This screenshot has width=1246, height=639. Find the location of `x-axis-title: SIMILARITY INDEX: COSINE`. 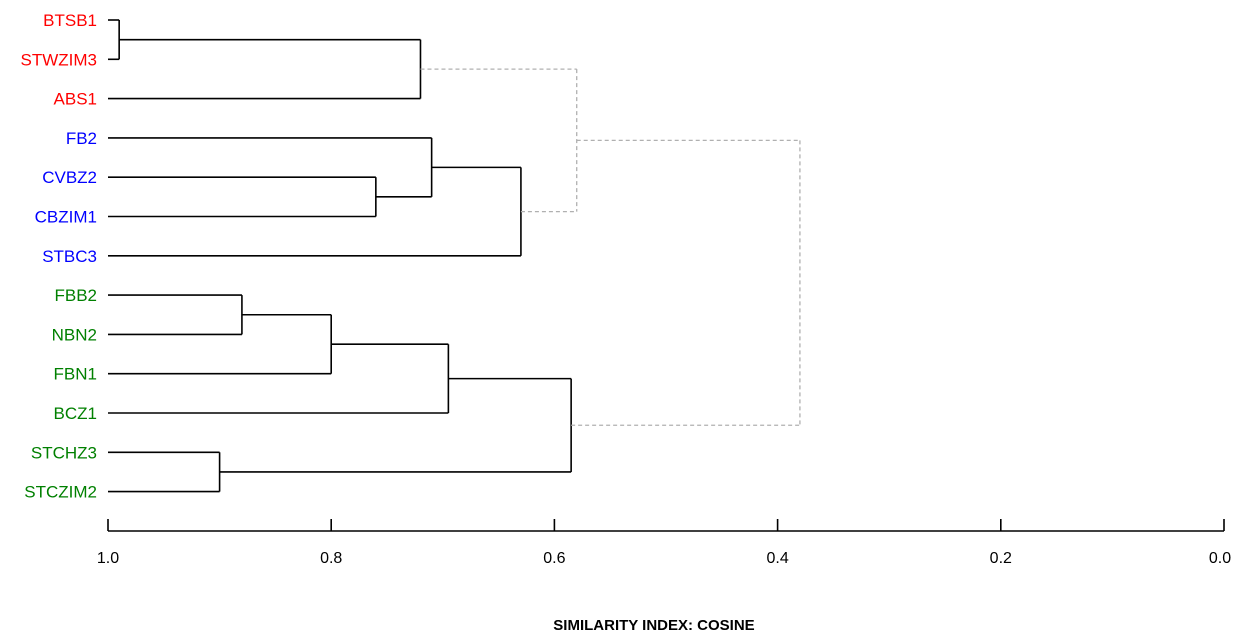

x-axis-title: SIMILARITY INDEX: COSINE is located at coordinates (653, 625).